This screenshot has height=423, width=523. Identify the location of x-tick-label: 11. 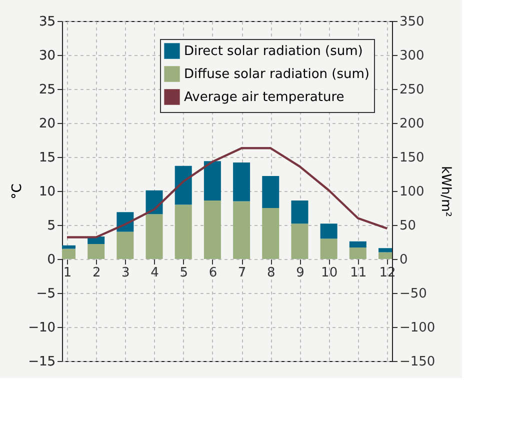
(358, 273).